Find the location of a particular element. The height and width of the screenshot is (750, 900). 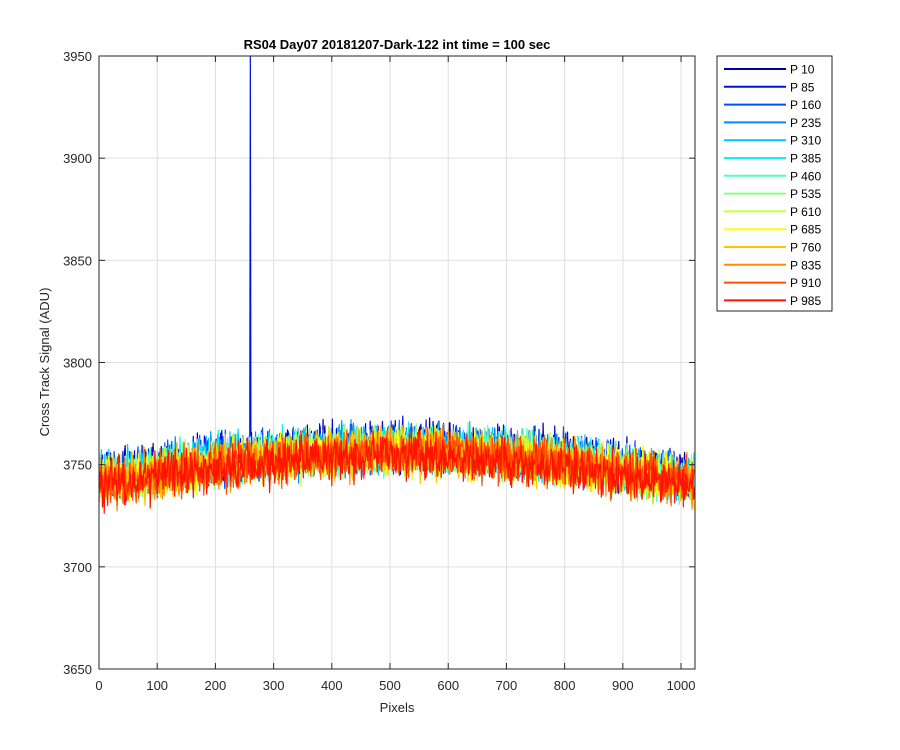

y-tick-label: 3900 is located at coordinates (77, 158).